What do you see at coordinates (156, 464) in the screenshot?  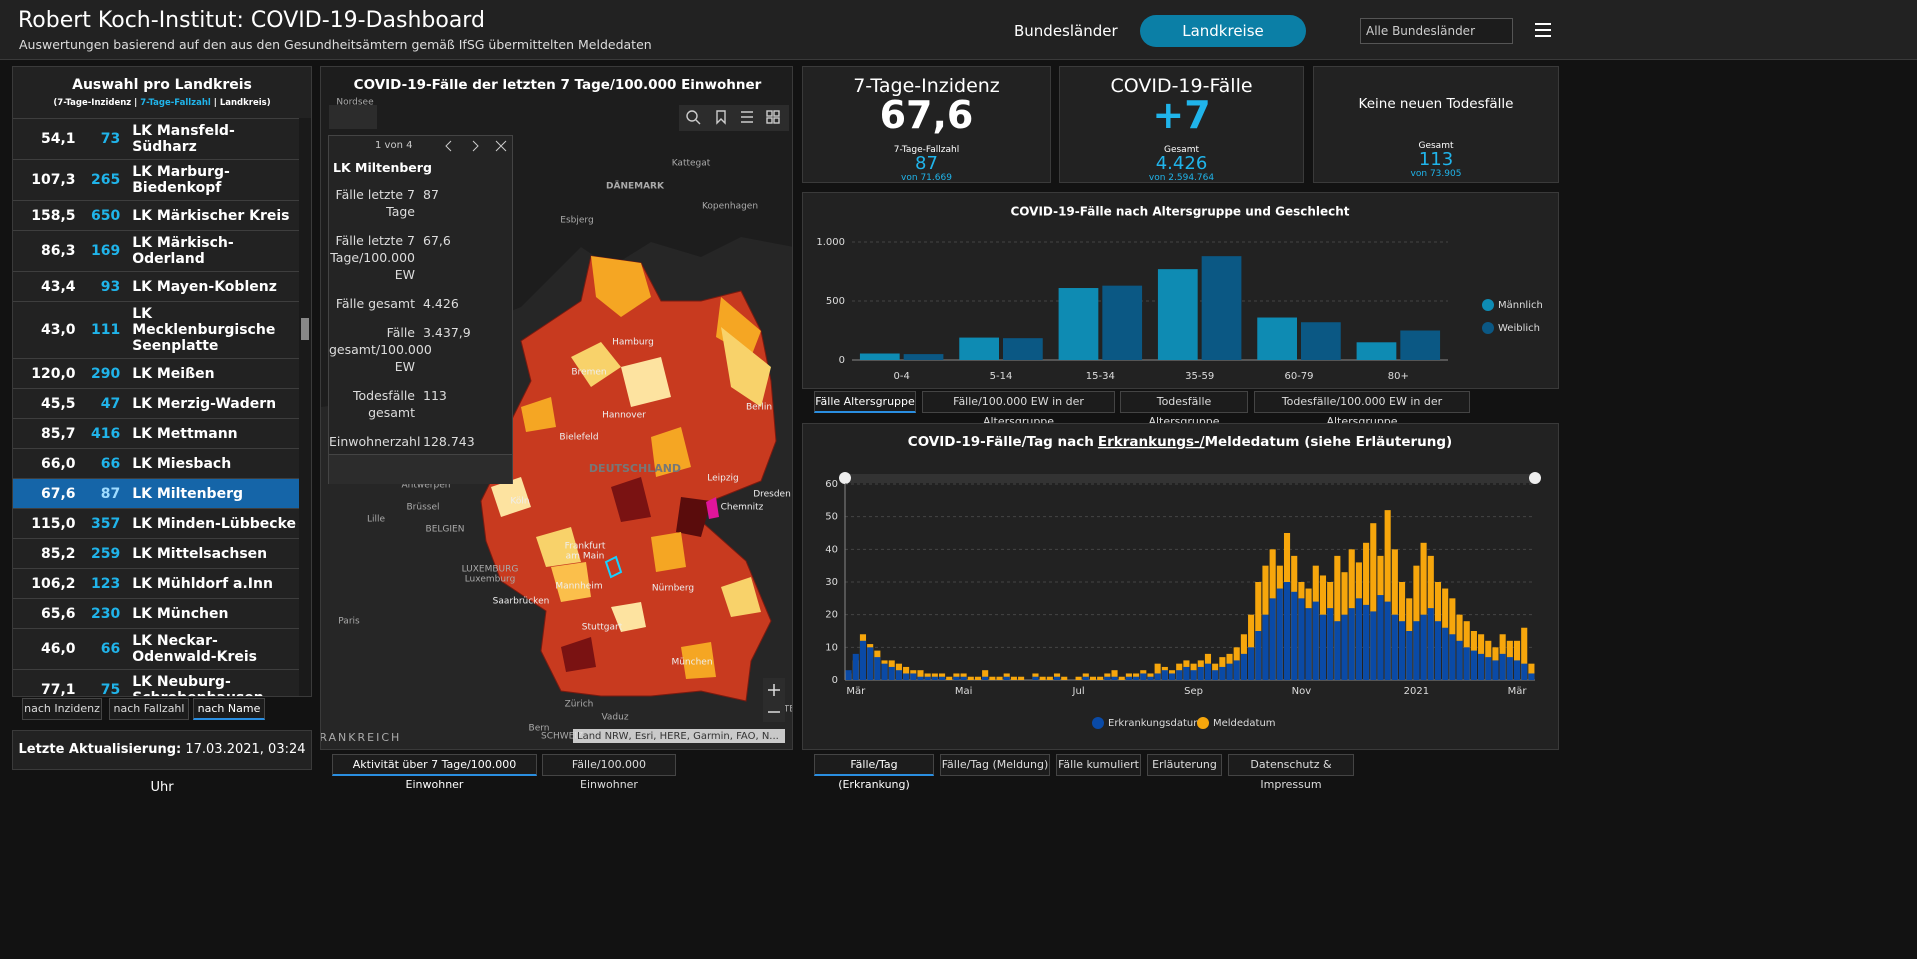 I see `list-row: 66,0 66 LK Miesbach` at bounding box center [156, 464].